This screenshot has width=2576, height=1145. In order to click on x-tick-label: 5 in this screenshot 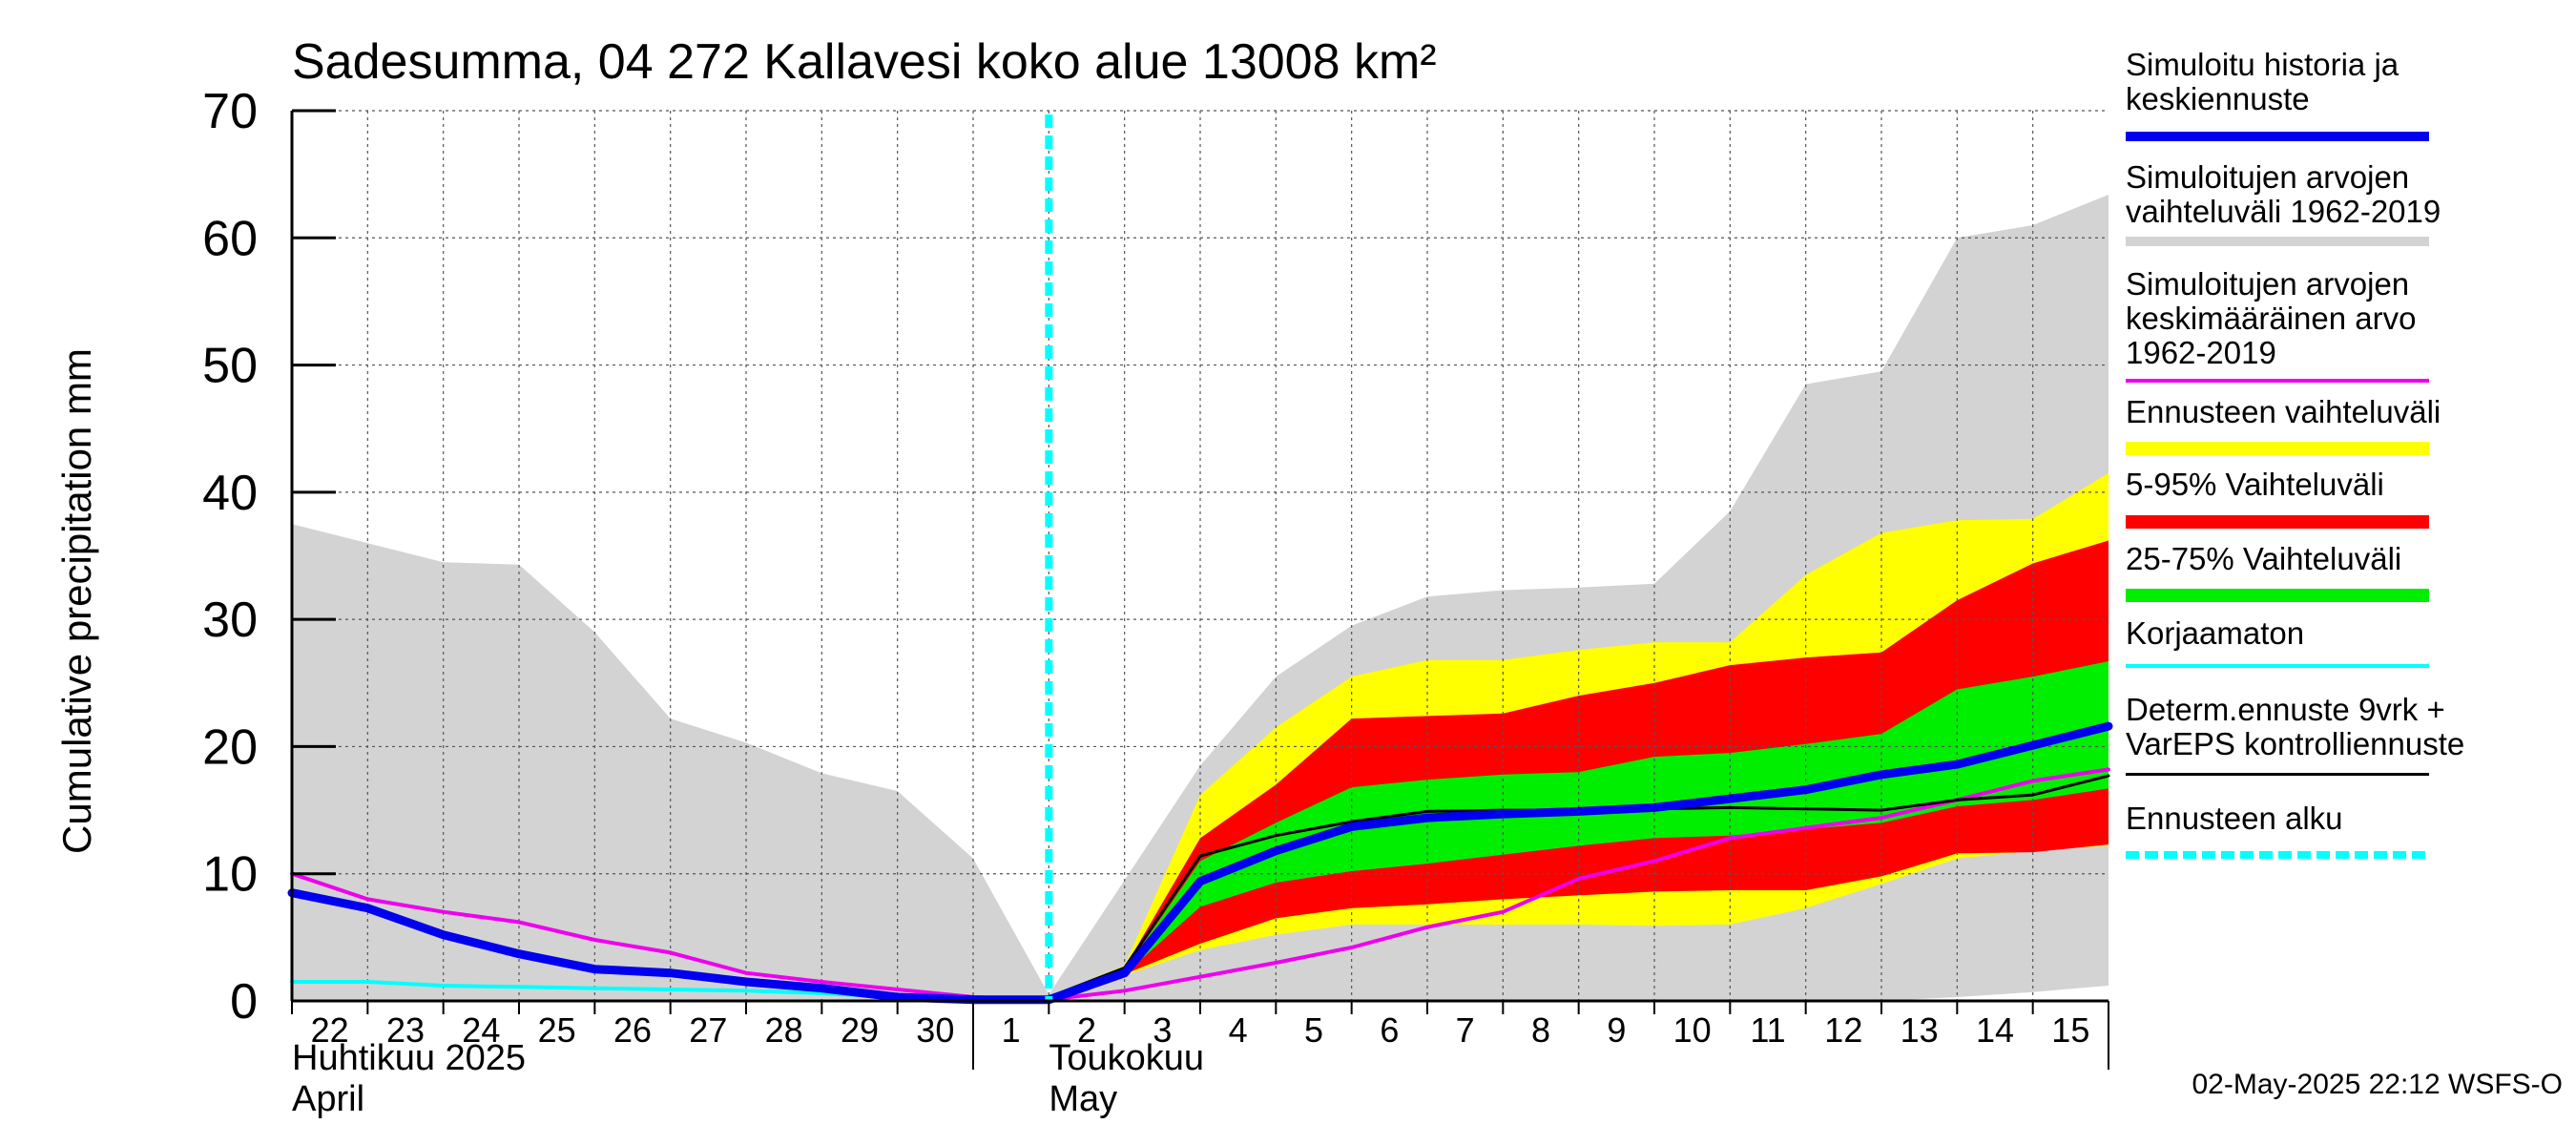, I will do `click(1313, 1030)`.